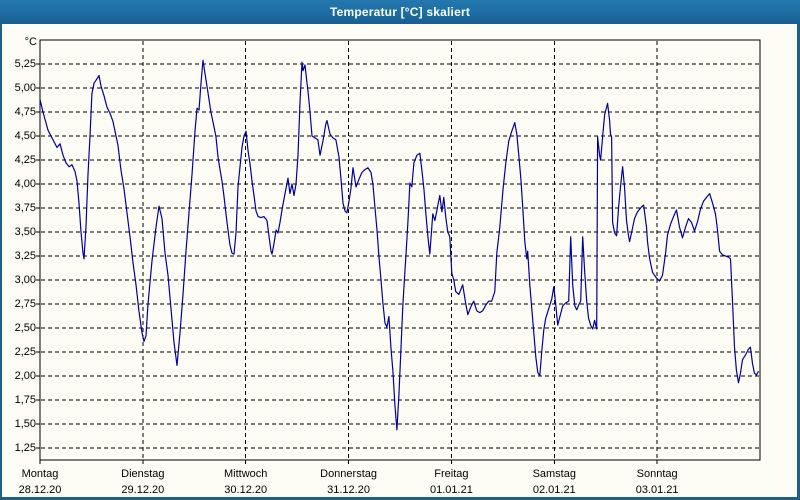 This screenshot has height=500, width=800. What do you see at coordinates (40, 490) in the screenshot?
I see `x-tick-date-label: 28.12.20` at bounding box center [40, 490].